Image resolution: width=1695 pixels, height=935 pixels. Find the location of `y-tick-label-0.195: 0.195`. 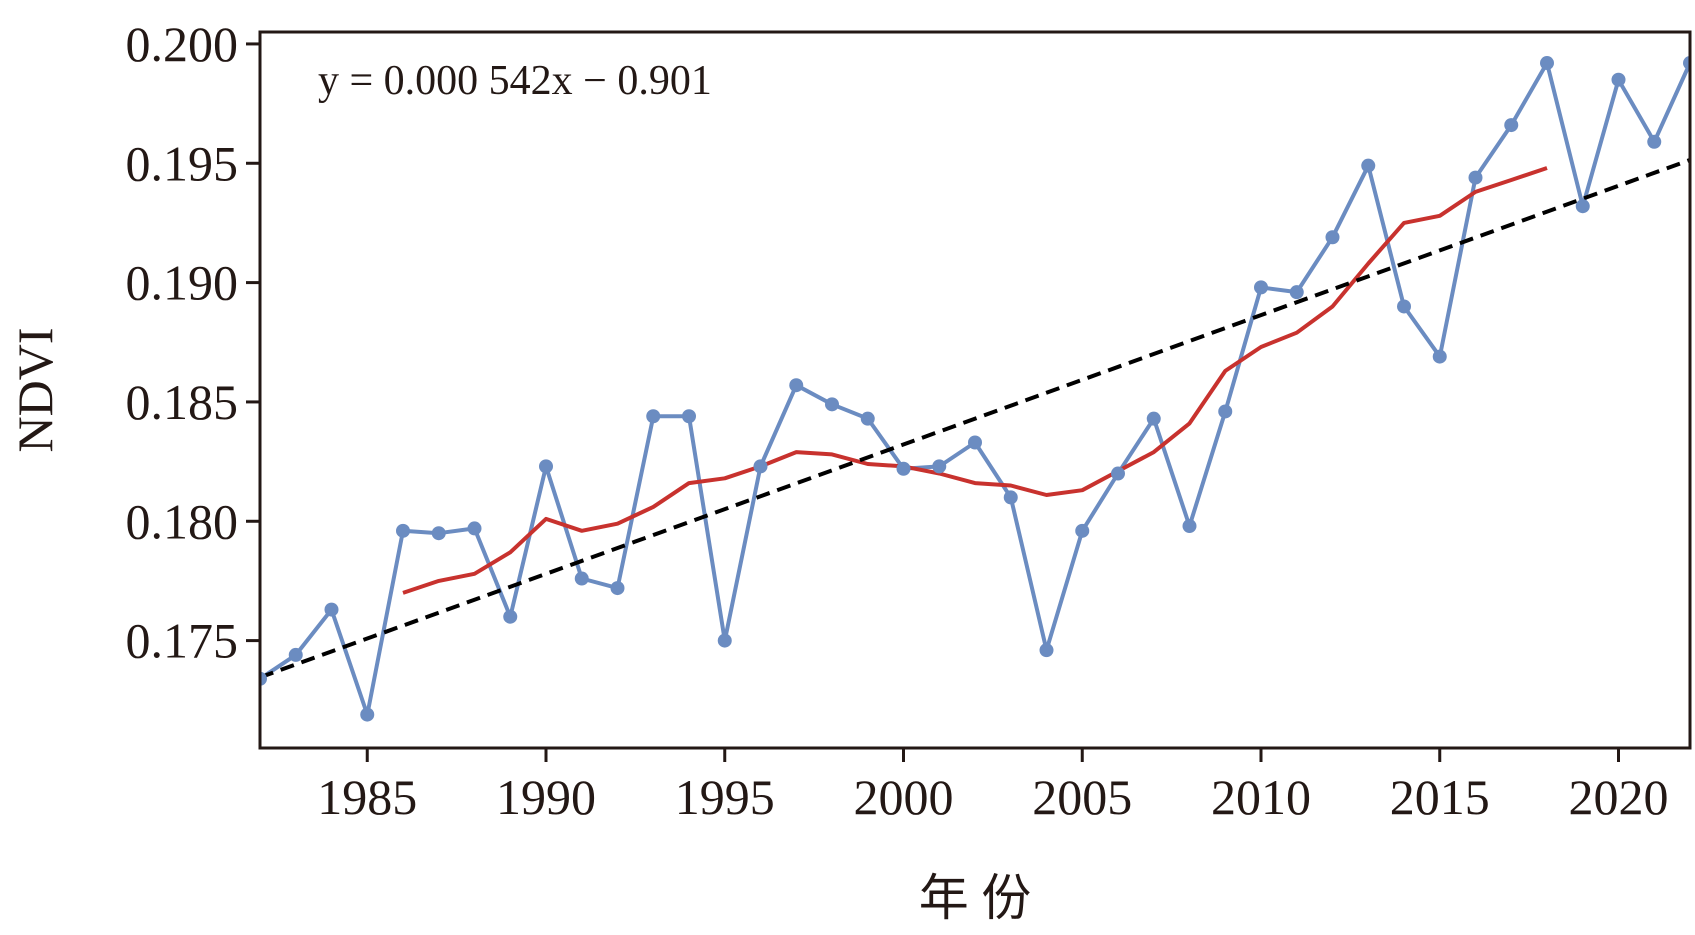

y-tick-label-0.195: 0.195 is located at coordinates (182, 163).